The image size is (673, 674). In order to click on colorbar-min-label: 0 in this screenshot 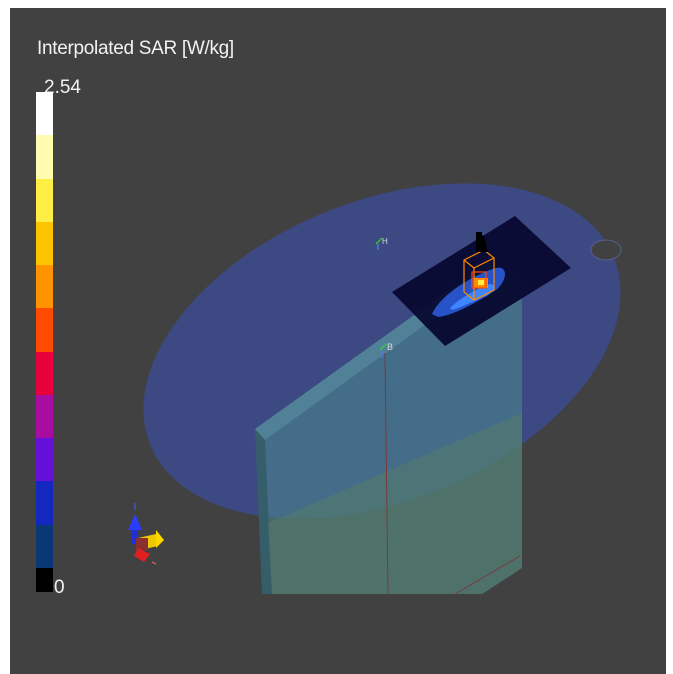, I will do `click(59, 587)`.